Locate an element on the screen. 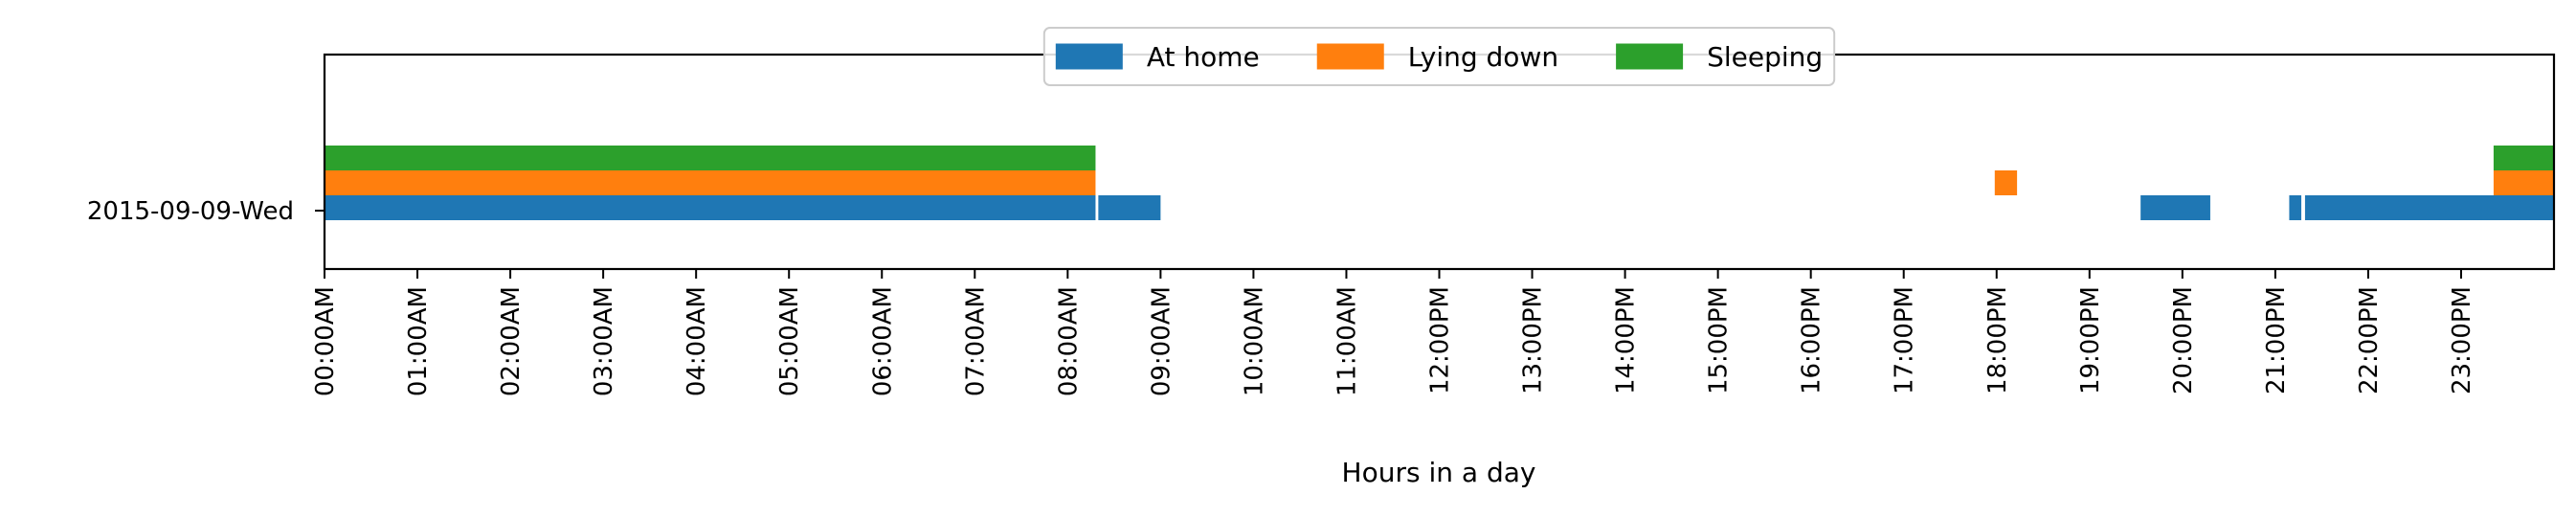 This screenshot has width=2576, height=517. legend-label: Lying down is located at coordinates (1483, 57).